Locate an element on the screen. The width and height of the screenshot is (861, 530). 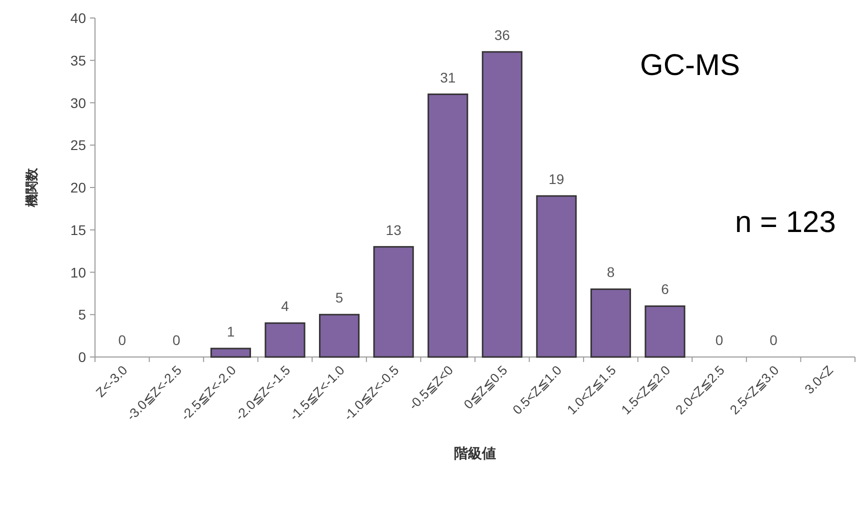
data-label: 13 is located at coordinates (394, 230).